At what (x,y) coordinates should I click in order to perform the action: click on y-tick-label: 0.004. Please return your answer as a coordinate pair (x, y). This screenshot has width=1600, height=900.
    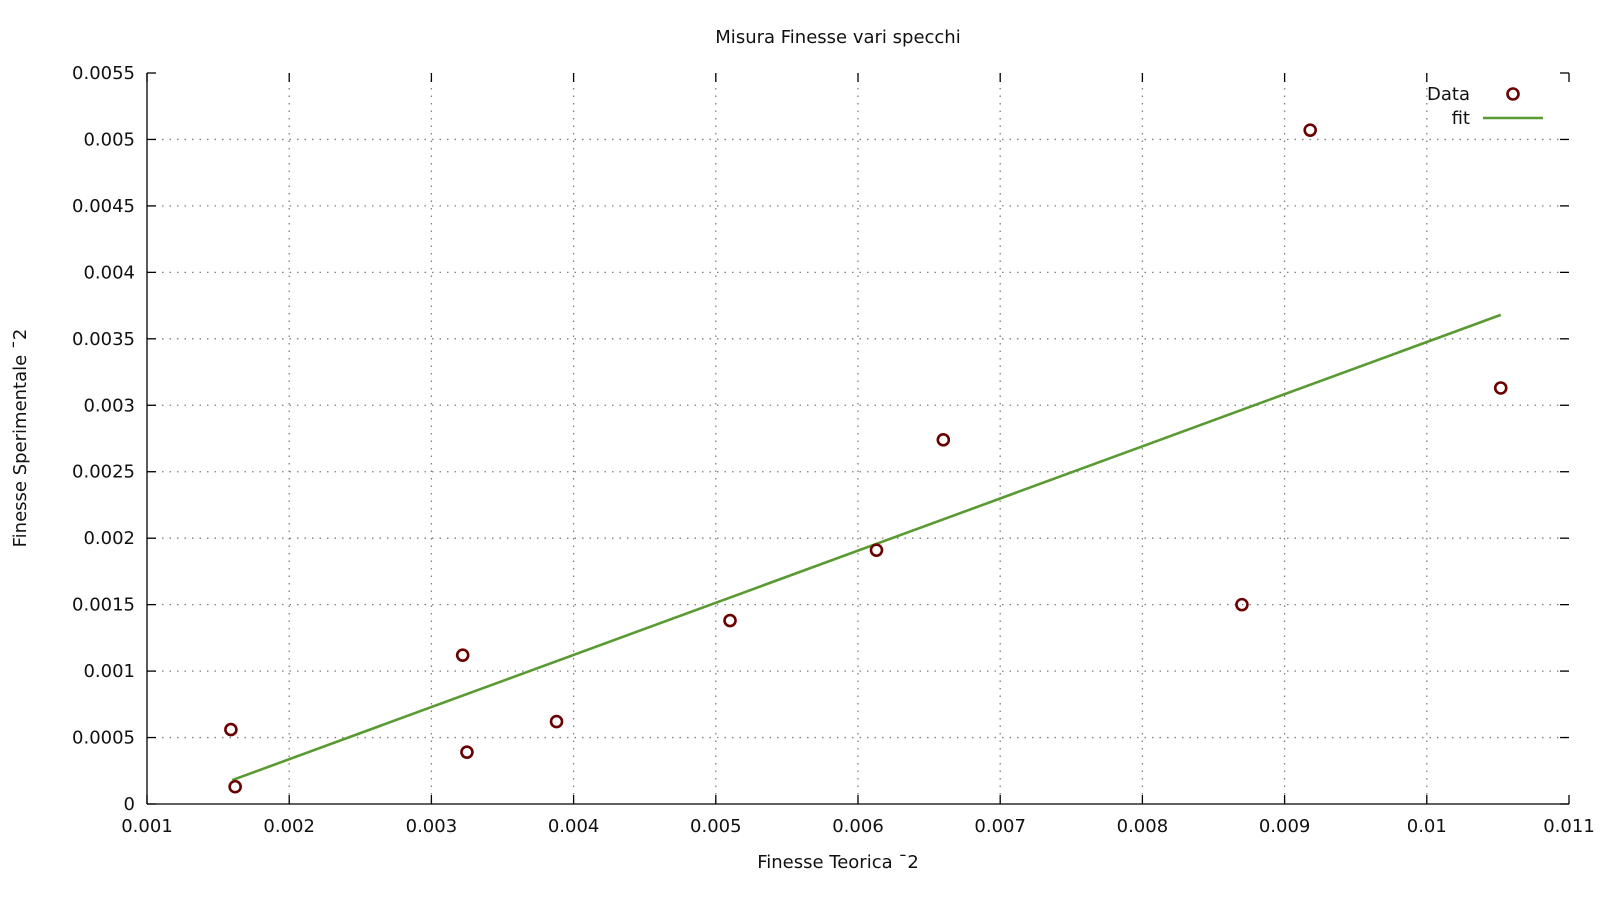
    Looking at the image, I should click on (109, 272).